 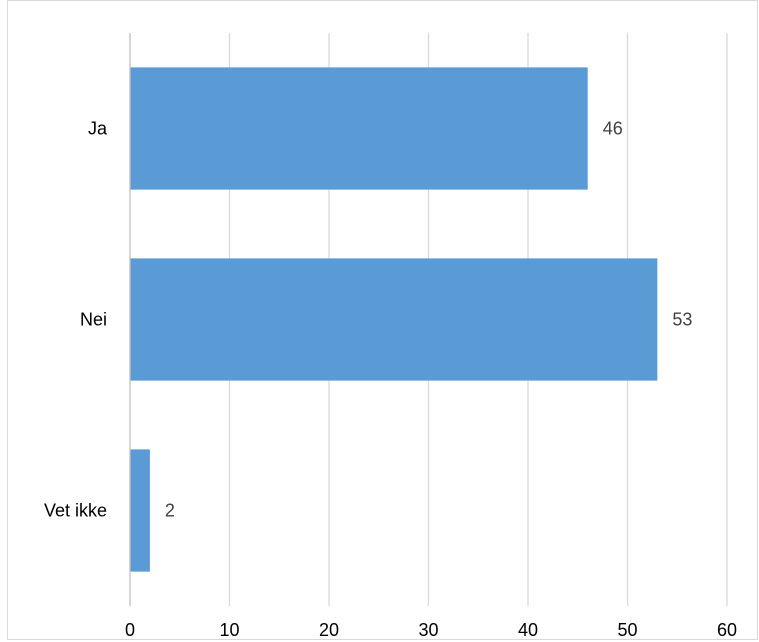 What do you see at coordinates (682, 320) in the screenshot?
I see `data-label: 53` at bounding box center [682, 320].